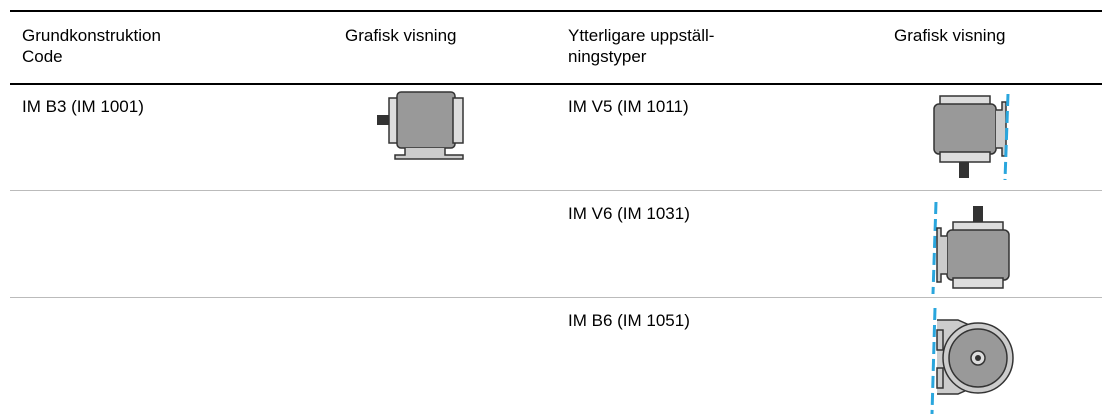  What do you see at coordinates (972, 361) in the screenshot?
I see `motor-icon-b6` at bounding box center [972, 361].